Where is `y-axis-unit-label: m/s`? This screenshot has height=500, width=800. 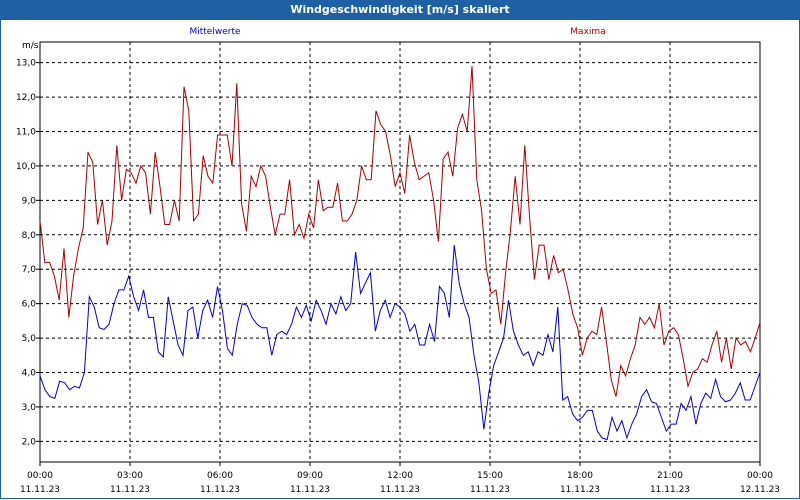 y-axis-unit-label: m/s is located at coordinates (30, 46).